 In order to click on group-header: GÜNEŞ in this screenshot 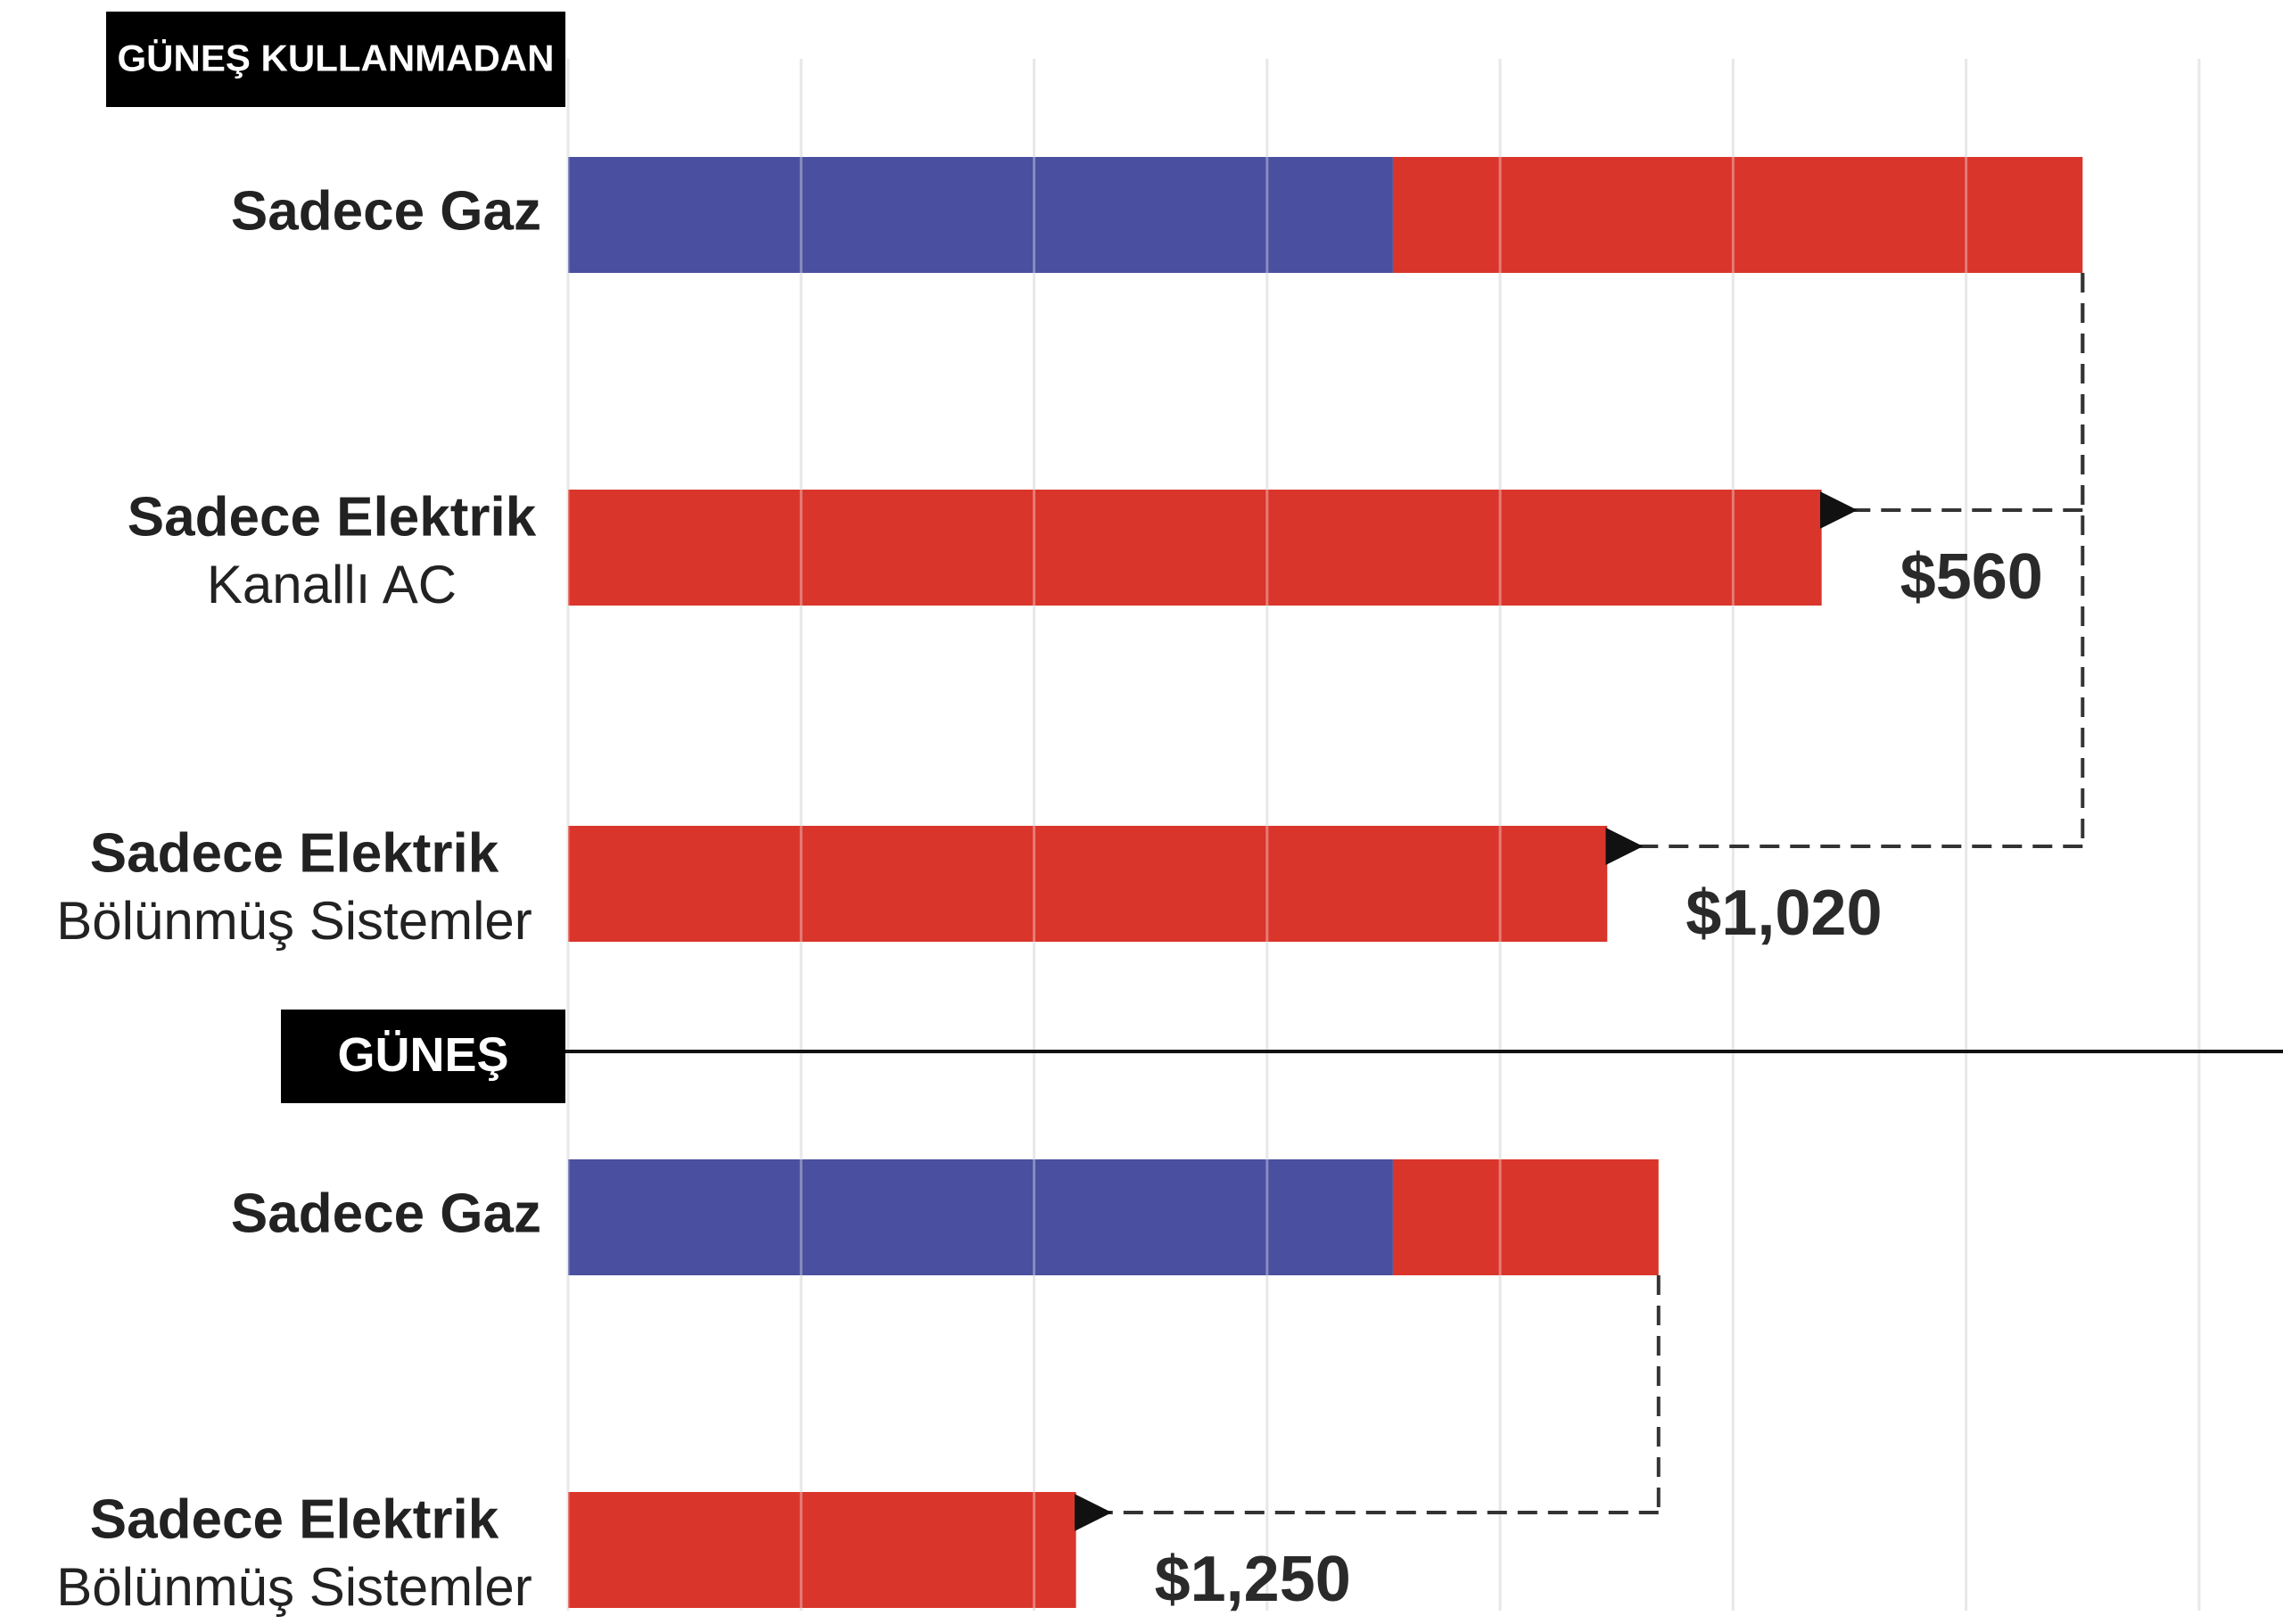, I will do `click(422, 1055)`.